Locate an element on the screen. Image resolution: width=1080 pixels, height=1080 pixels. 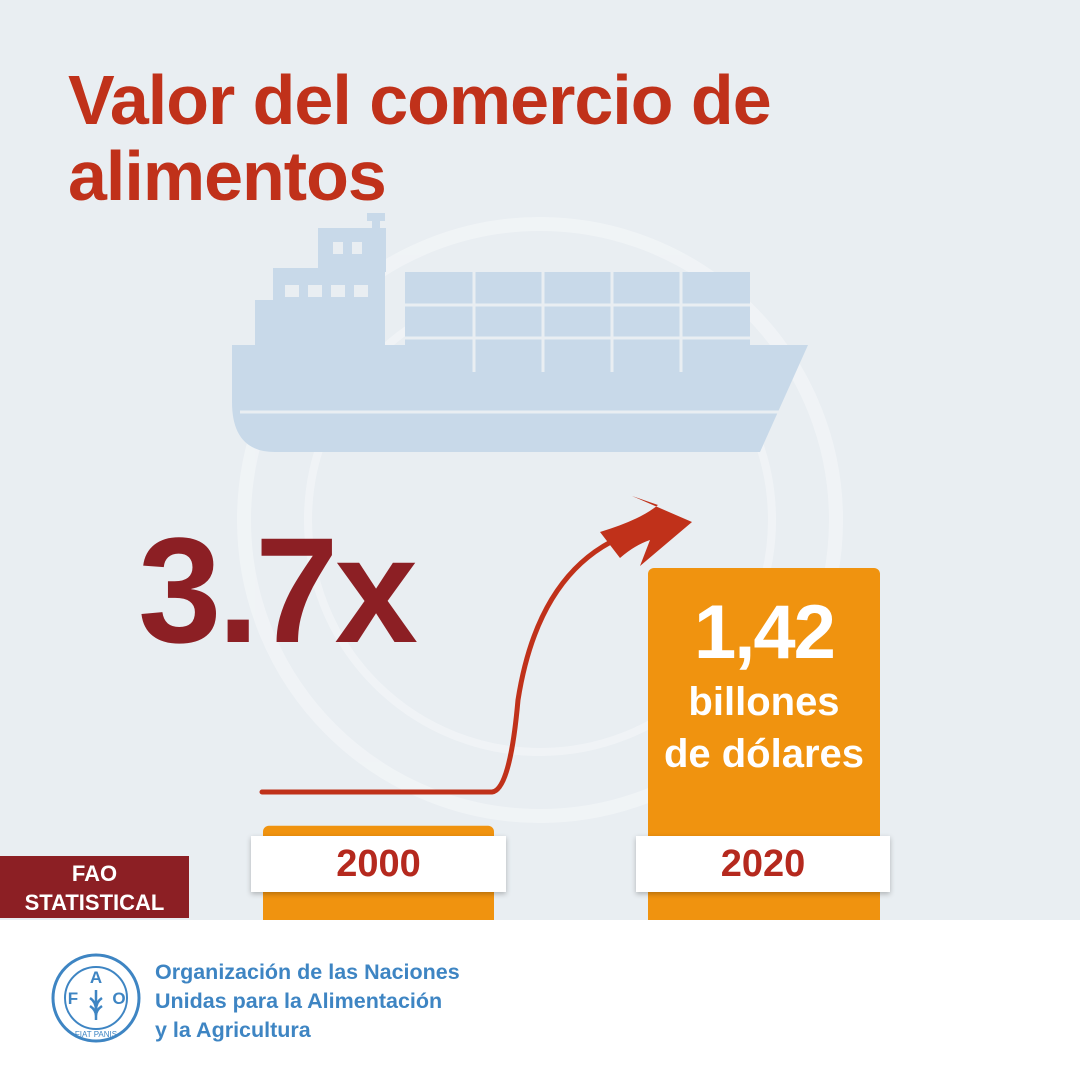
bar-value-number: 1,42 is located at coordinates (765, 632).